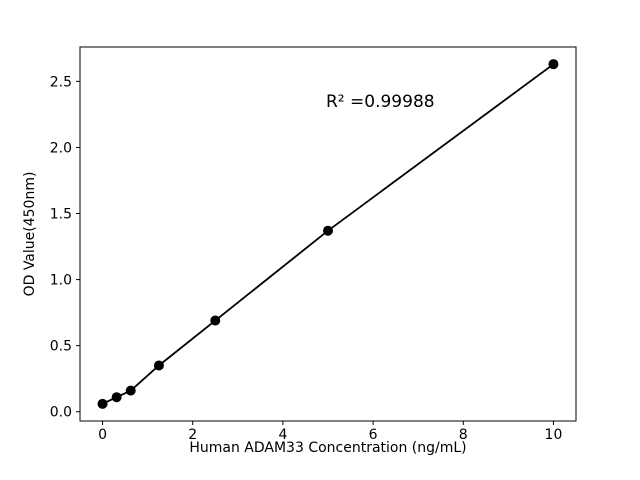 This screenshot has width=640, height=480. What do you see at coordinates (380, 102) in the screenshot?
I see `r-squared-annotation: R² =0.99988` at bounding box center [380, 102].